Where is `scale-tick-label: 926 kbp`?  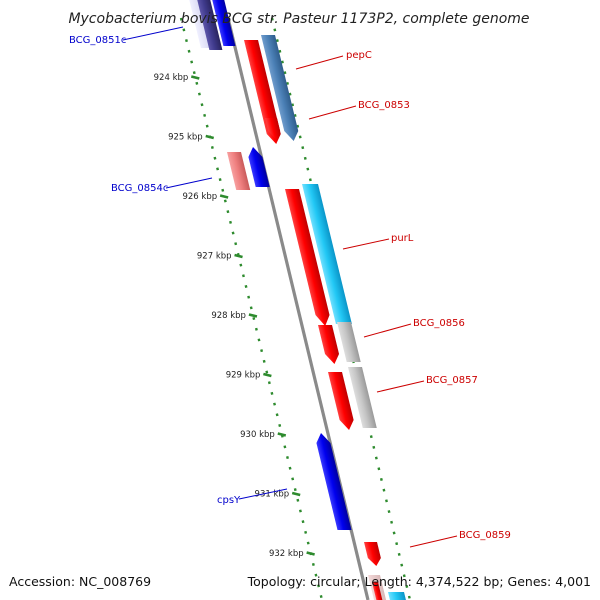 scale-tick-label: 926 kbp is located at coordinates (199, 197).